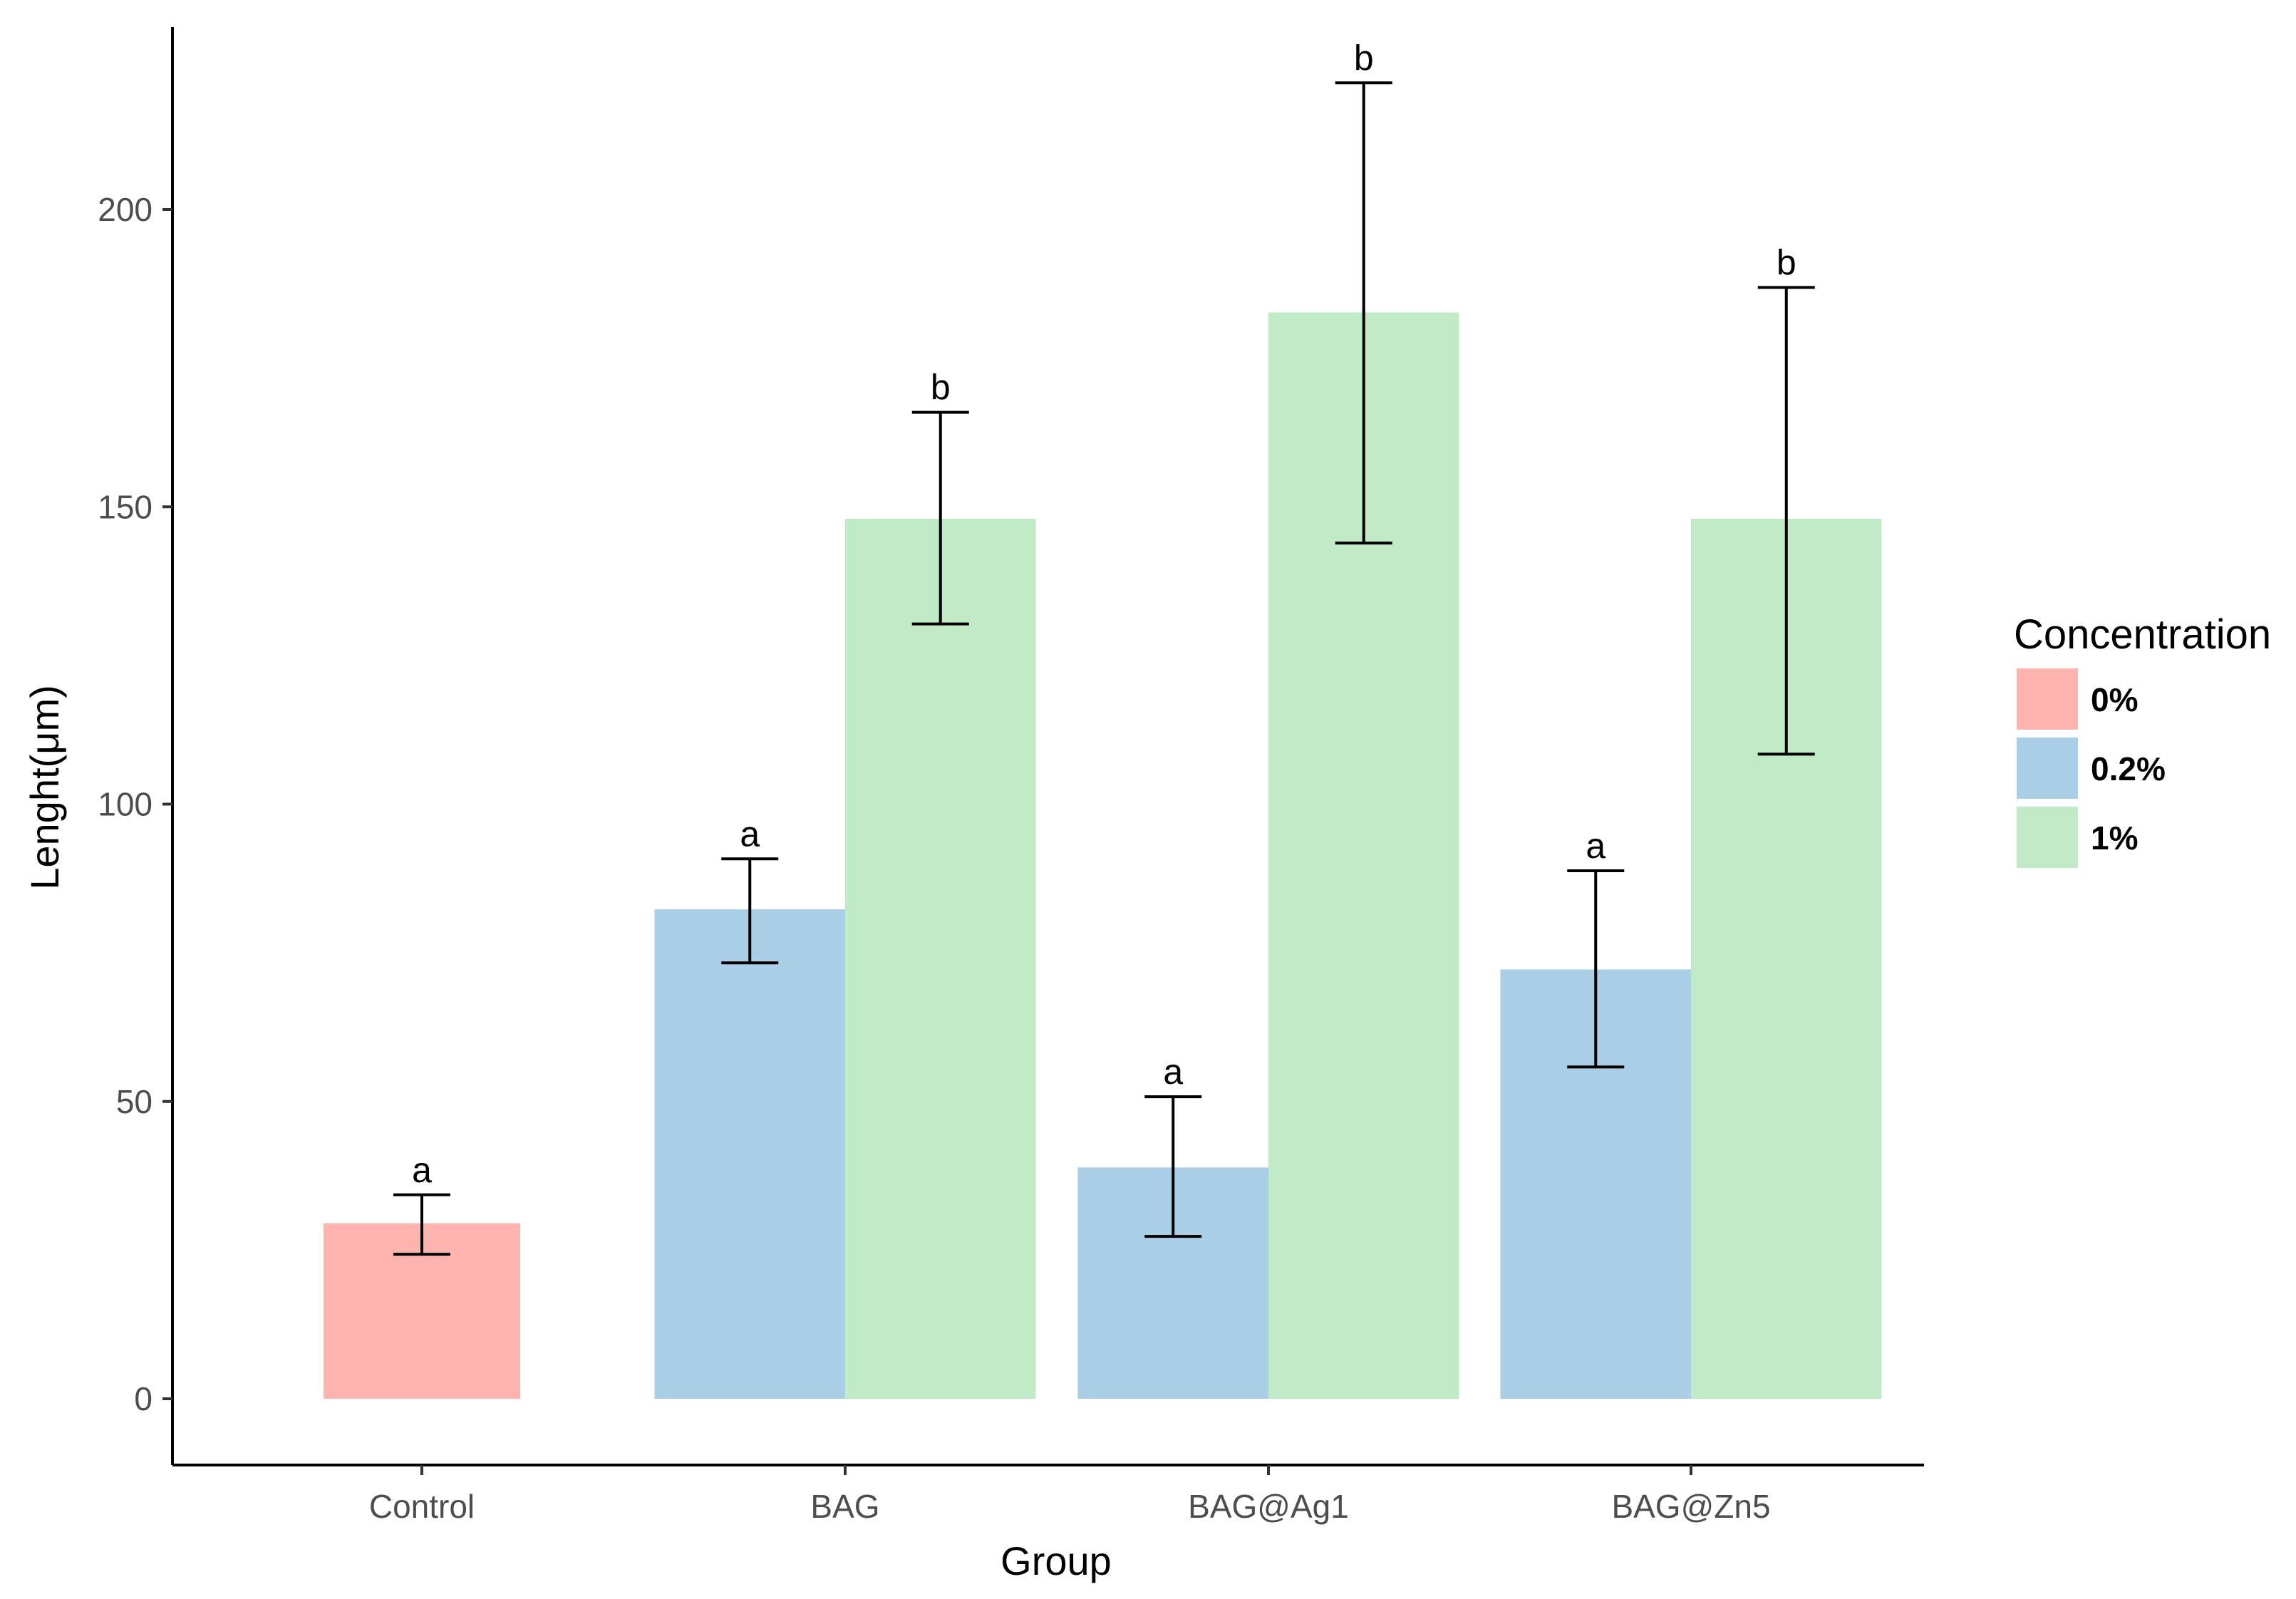  What do you see at coordinates (134, 1101) in the screenshot?
I see `y-tick-label: 50` at bounding box center [134, 1101].